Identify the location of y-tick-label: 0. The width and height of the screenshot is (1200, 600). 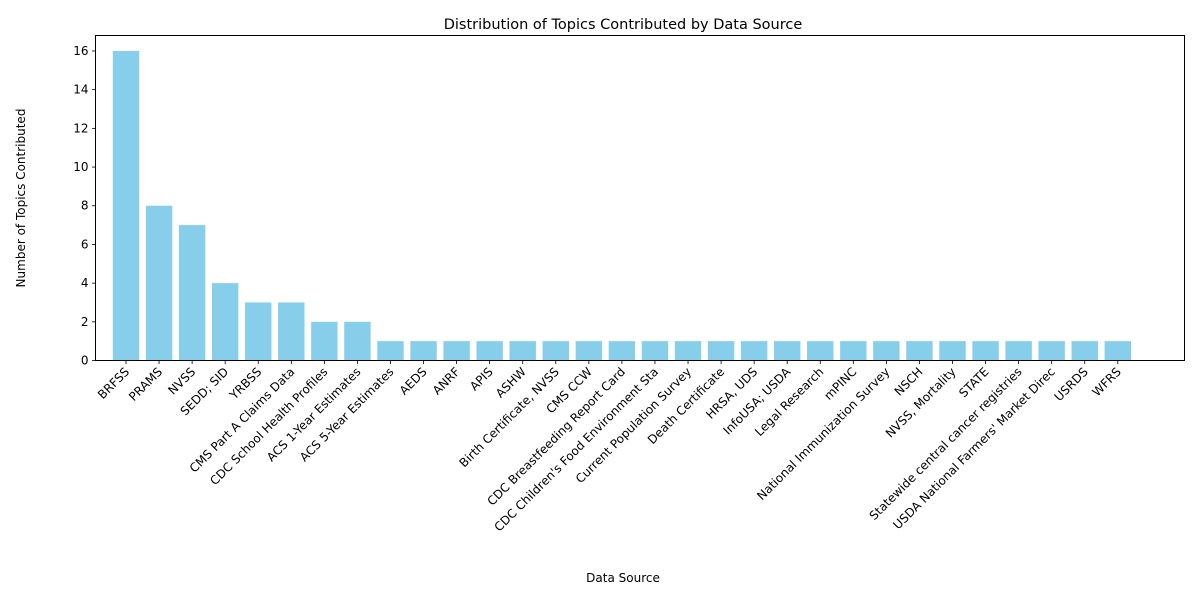
(85, 361).